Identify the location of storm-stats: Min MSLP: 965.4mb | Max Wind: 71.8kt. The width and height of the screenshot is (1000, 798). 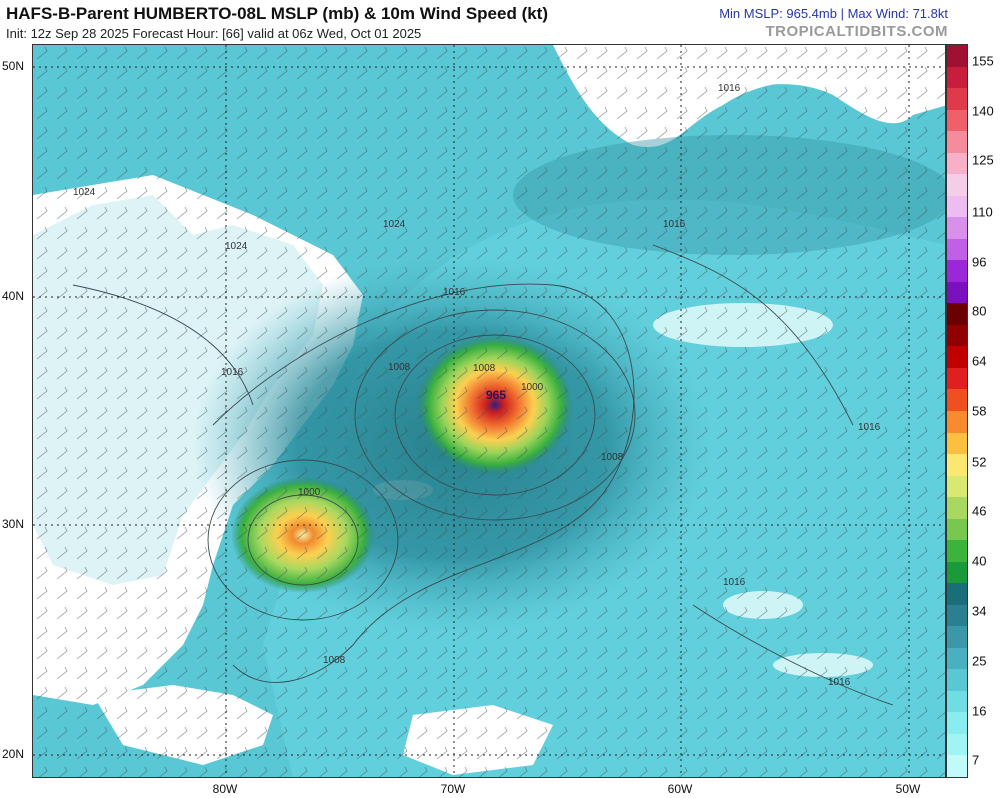
(833, 13).